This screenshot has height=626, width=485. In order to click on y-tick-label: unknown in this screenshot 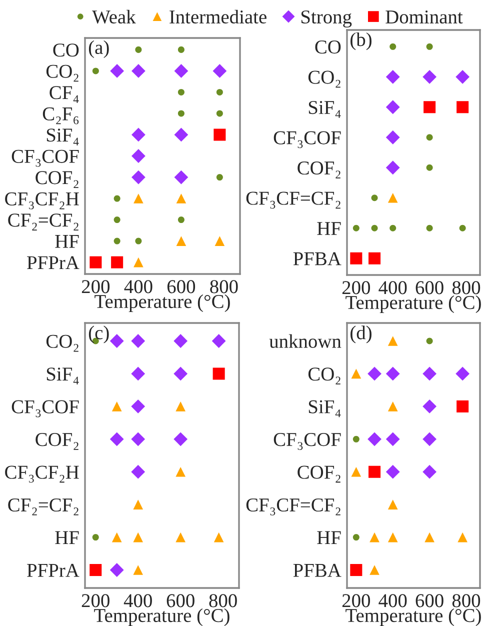, I will do `click(305, 341)`.